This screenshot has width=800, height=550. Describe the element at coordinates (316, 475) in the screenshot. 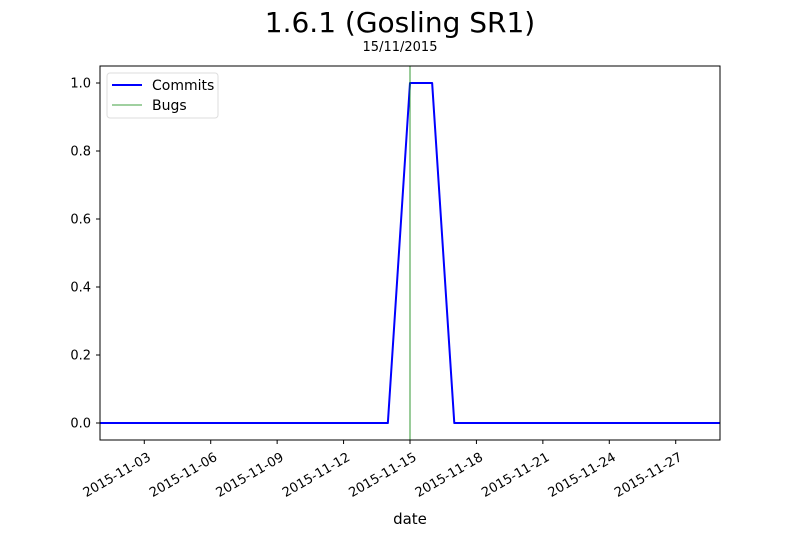

I see `x-tick-label: 2015-11-12` at that location.